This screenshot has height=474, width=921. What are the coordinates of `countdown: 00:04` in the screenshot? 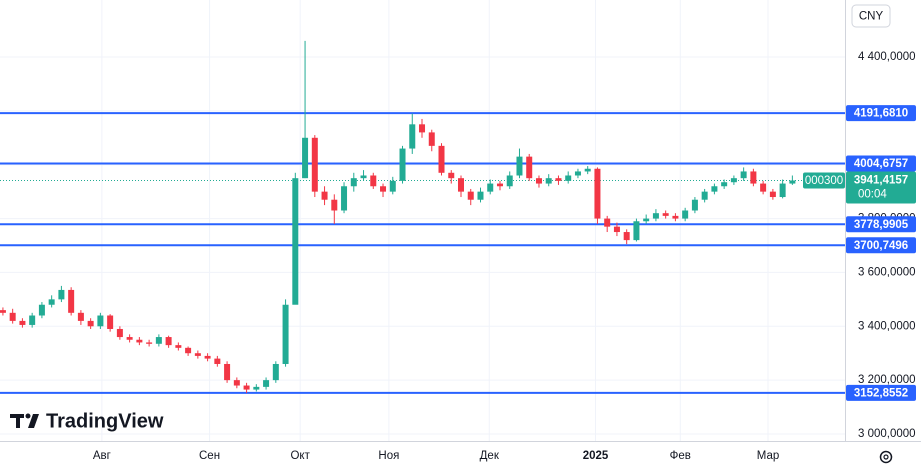 It's located at (872, 195).